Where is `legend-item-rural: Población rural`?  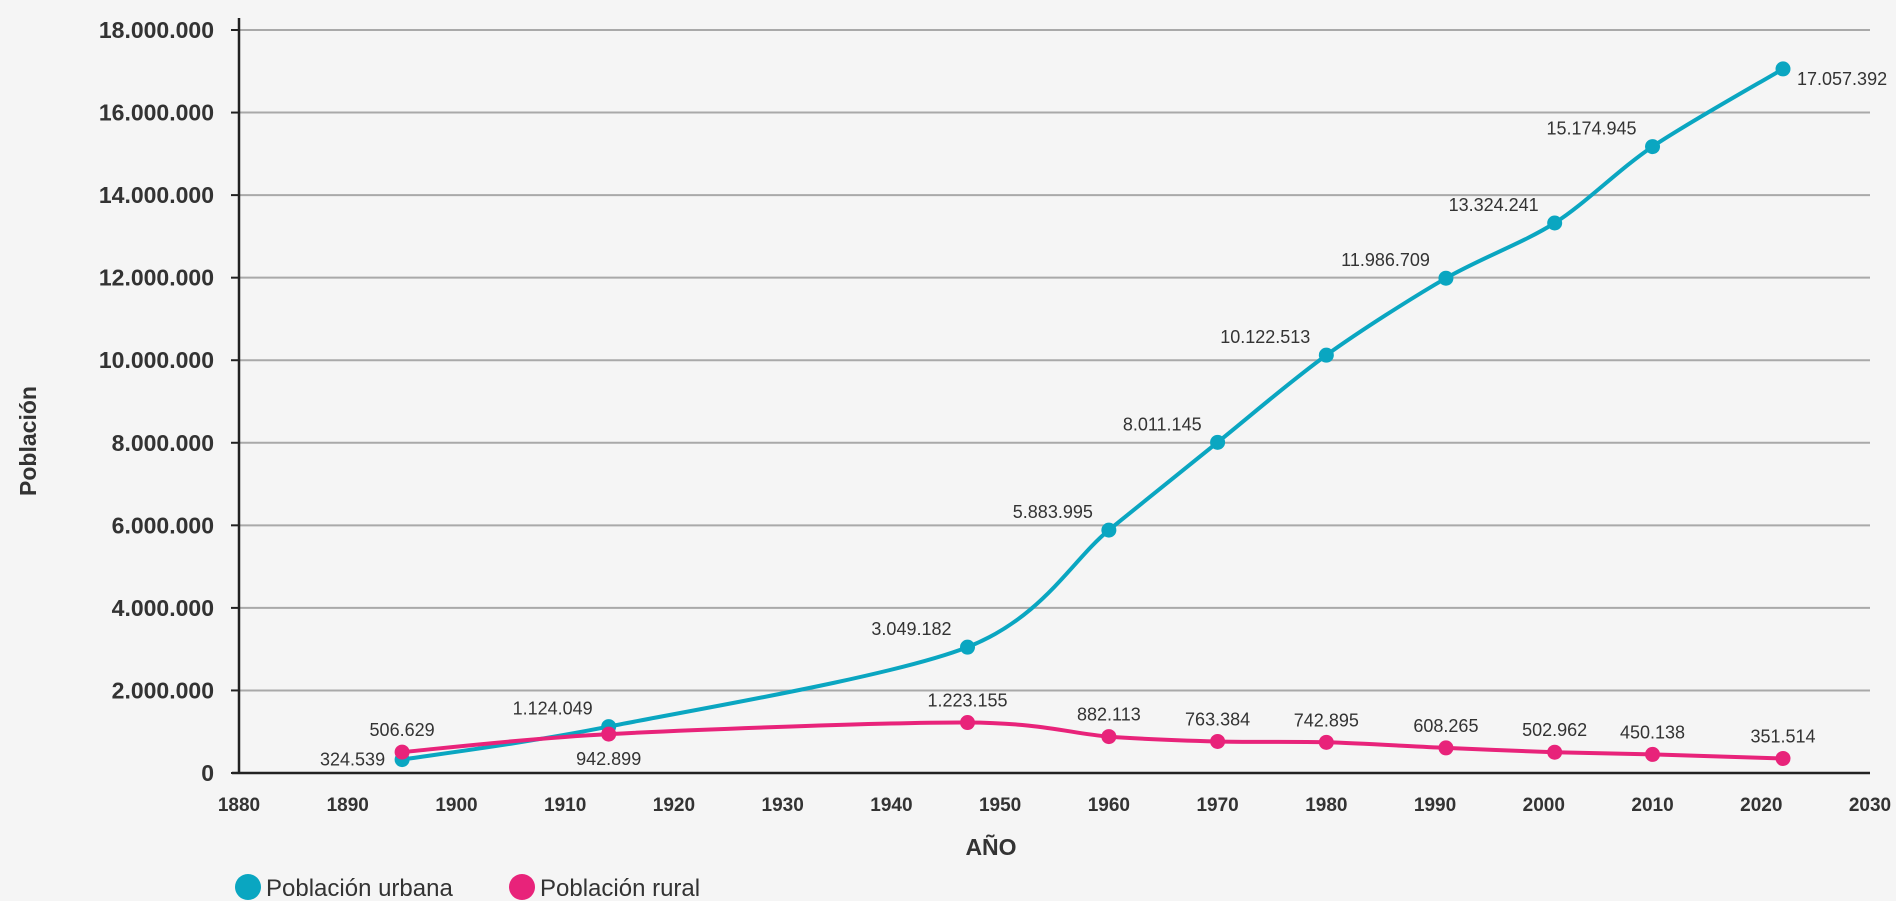
legend-item-rural: Población rural is located at coordinates (604, 887).